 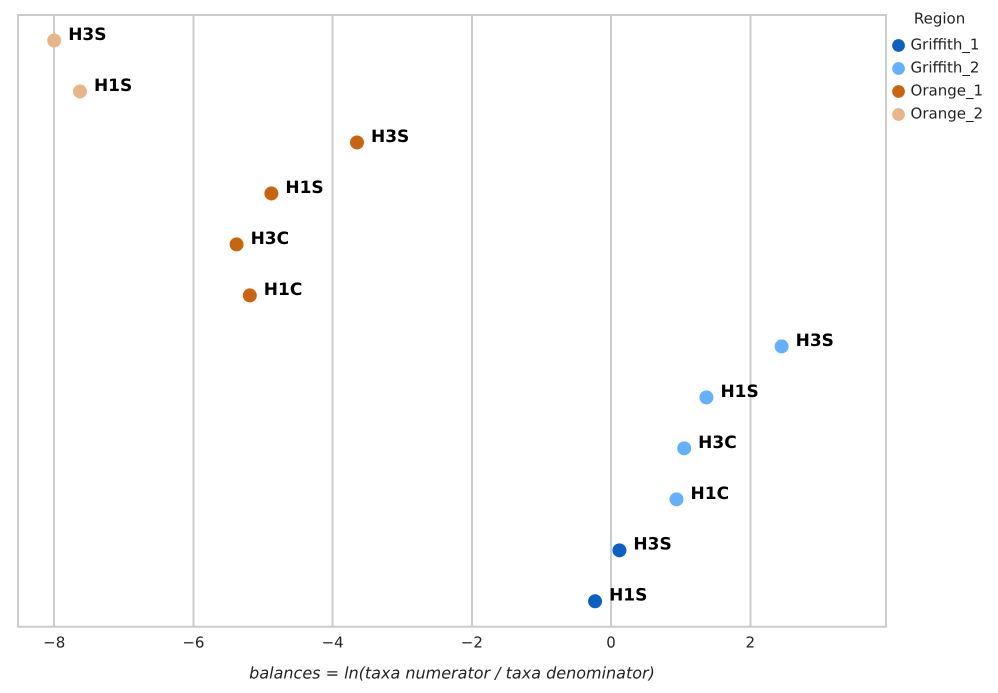 I want to click on x-tick-label: 0, so click(x=611, y=643).